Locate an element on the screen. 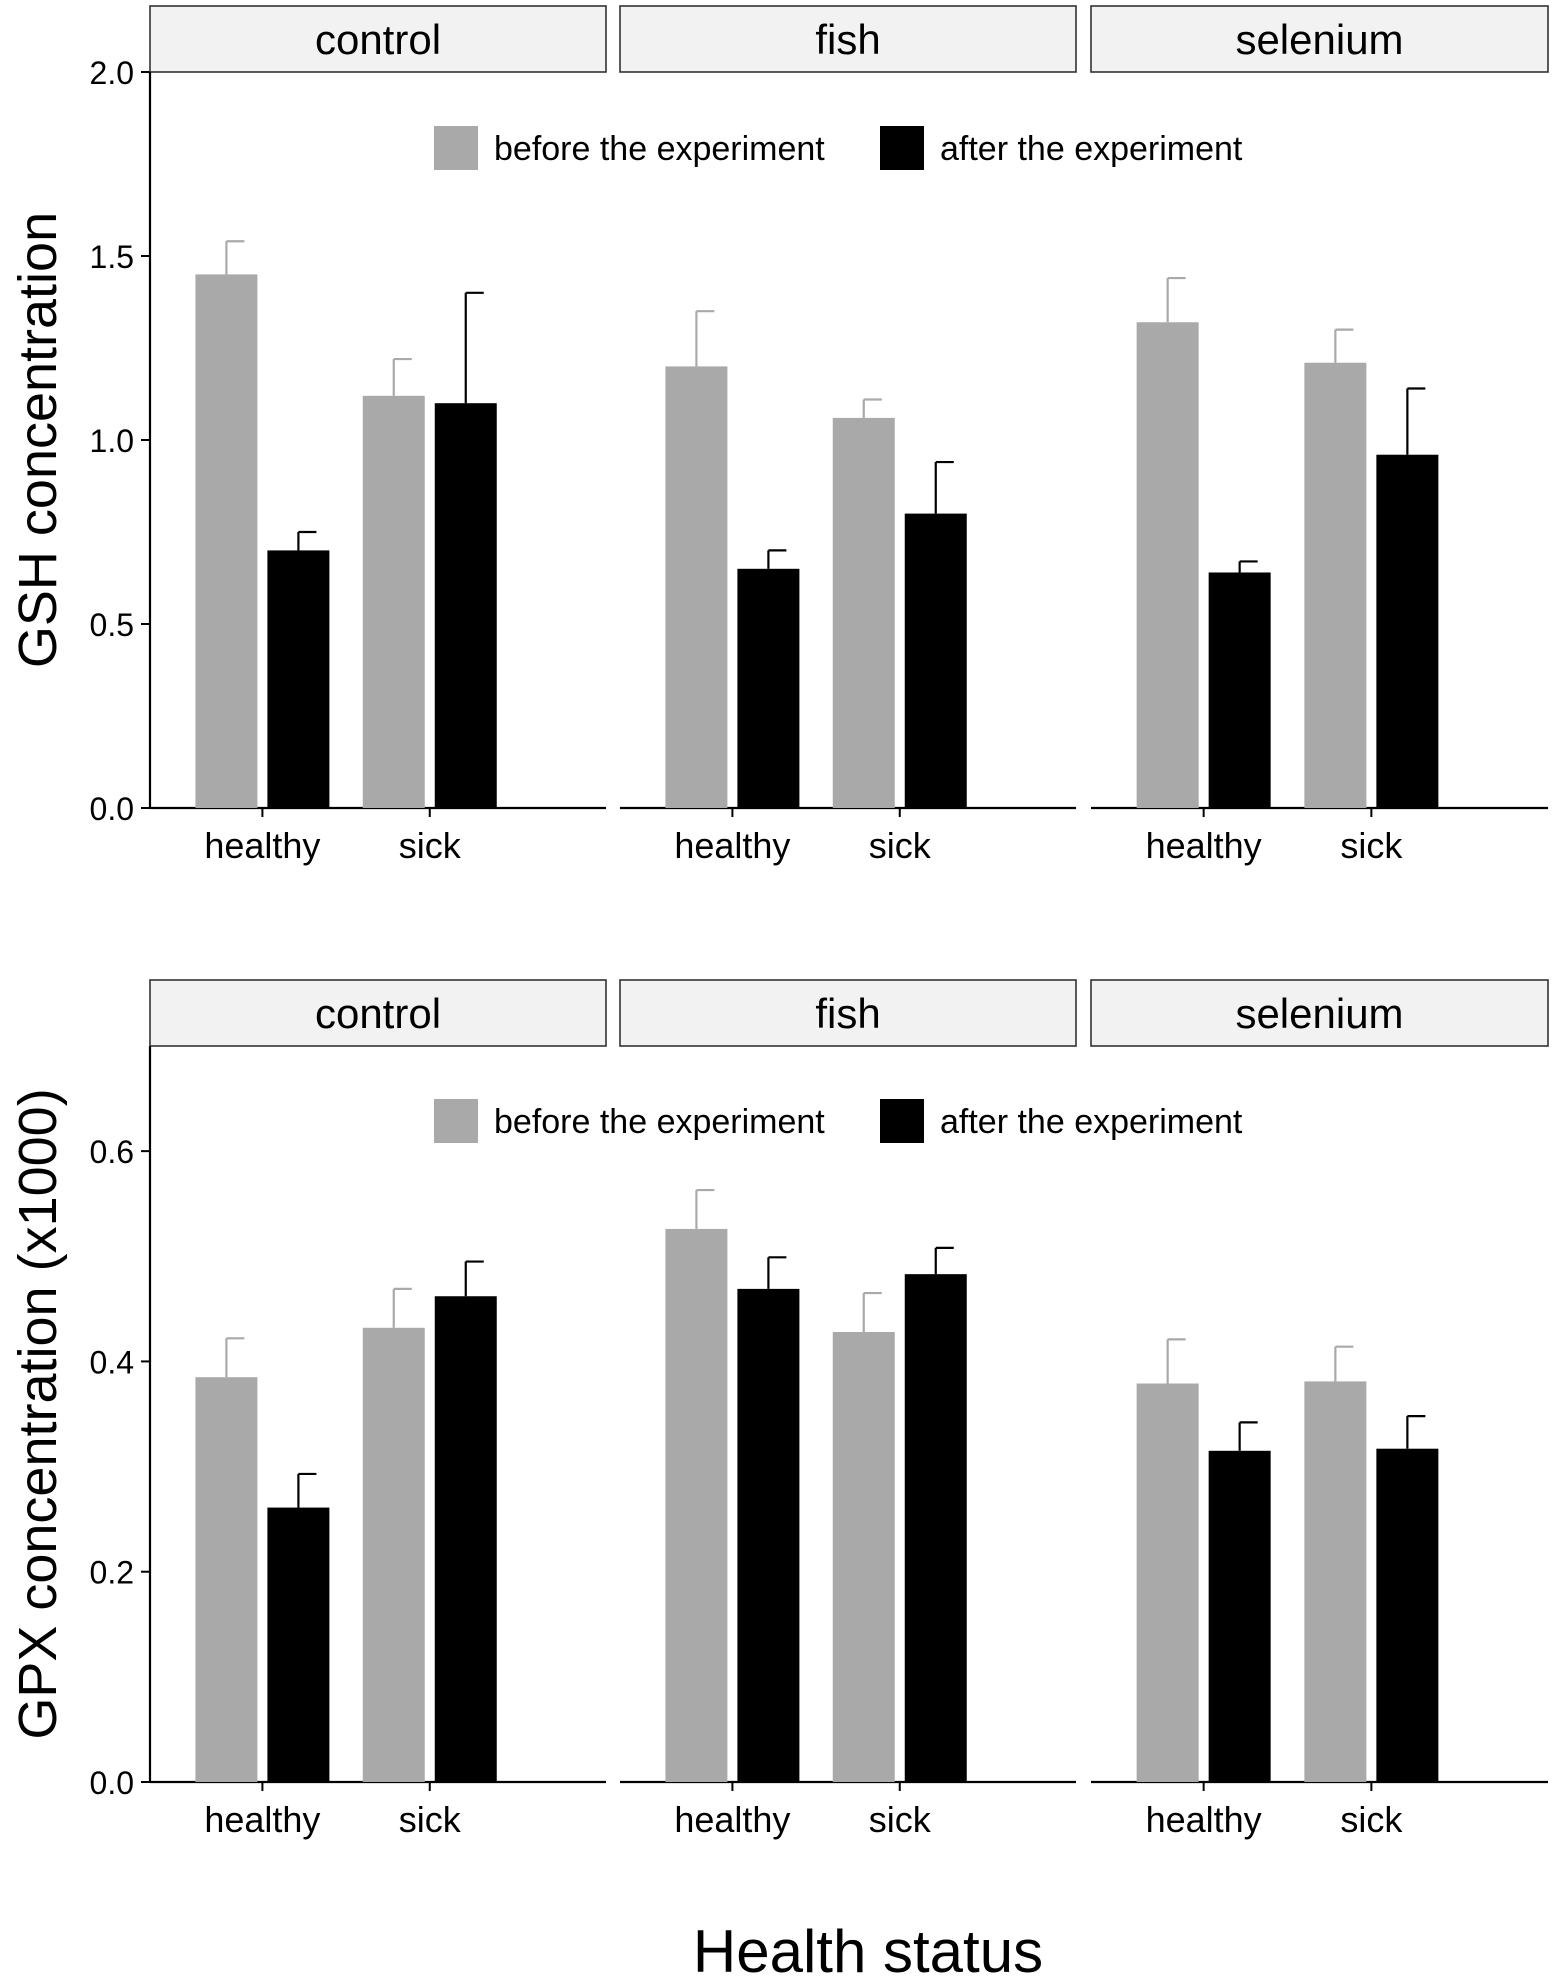  y-tick-label: 1.5 is located at coordinates (112, 257).